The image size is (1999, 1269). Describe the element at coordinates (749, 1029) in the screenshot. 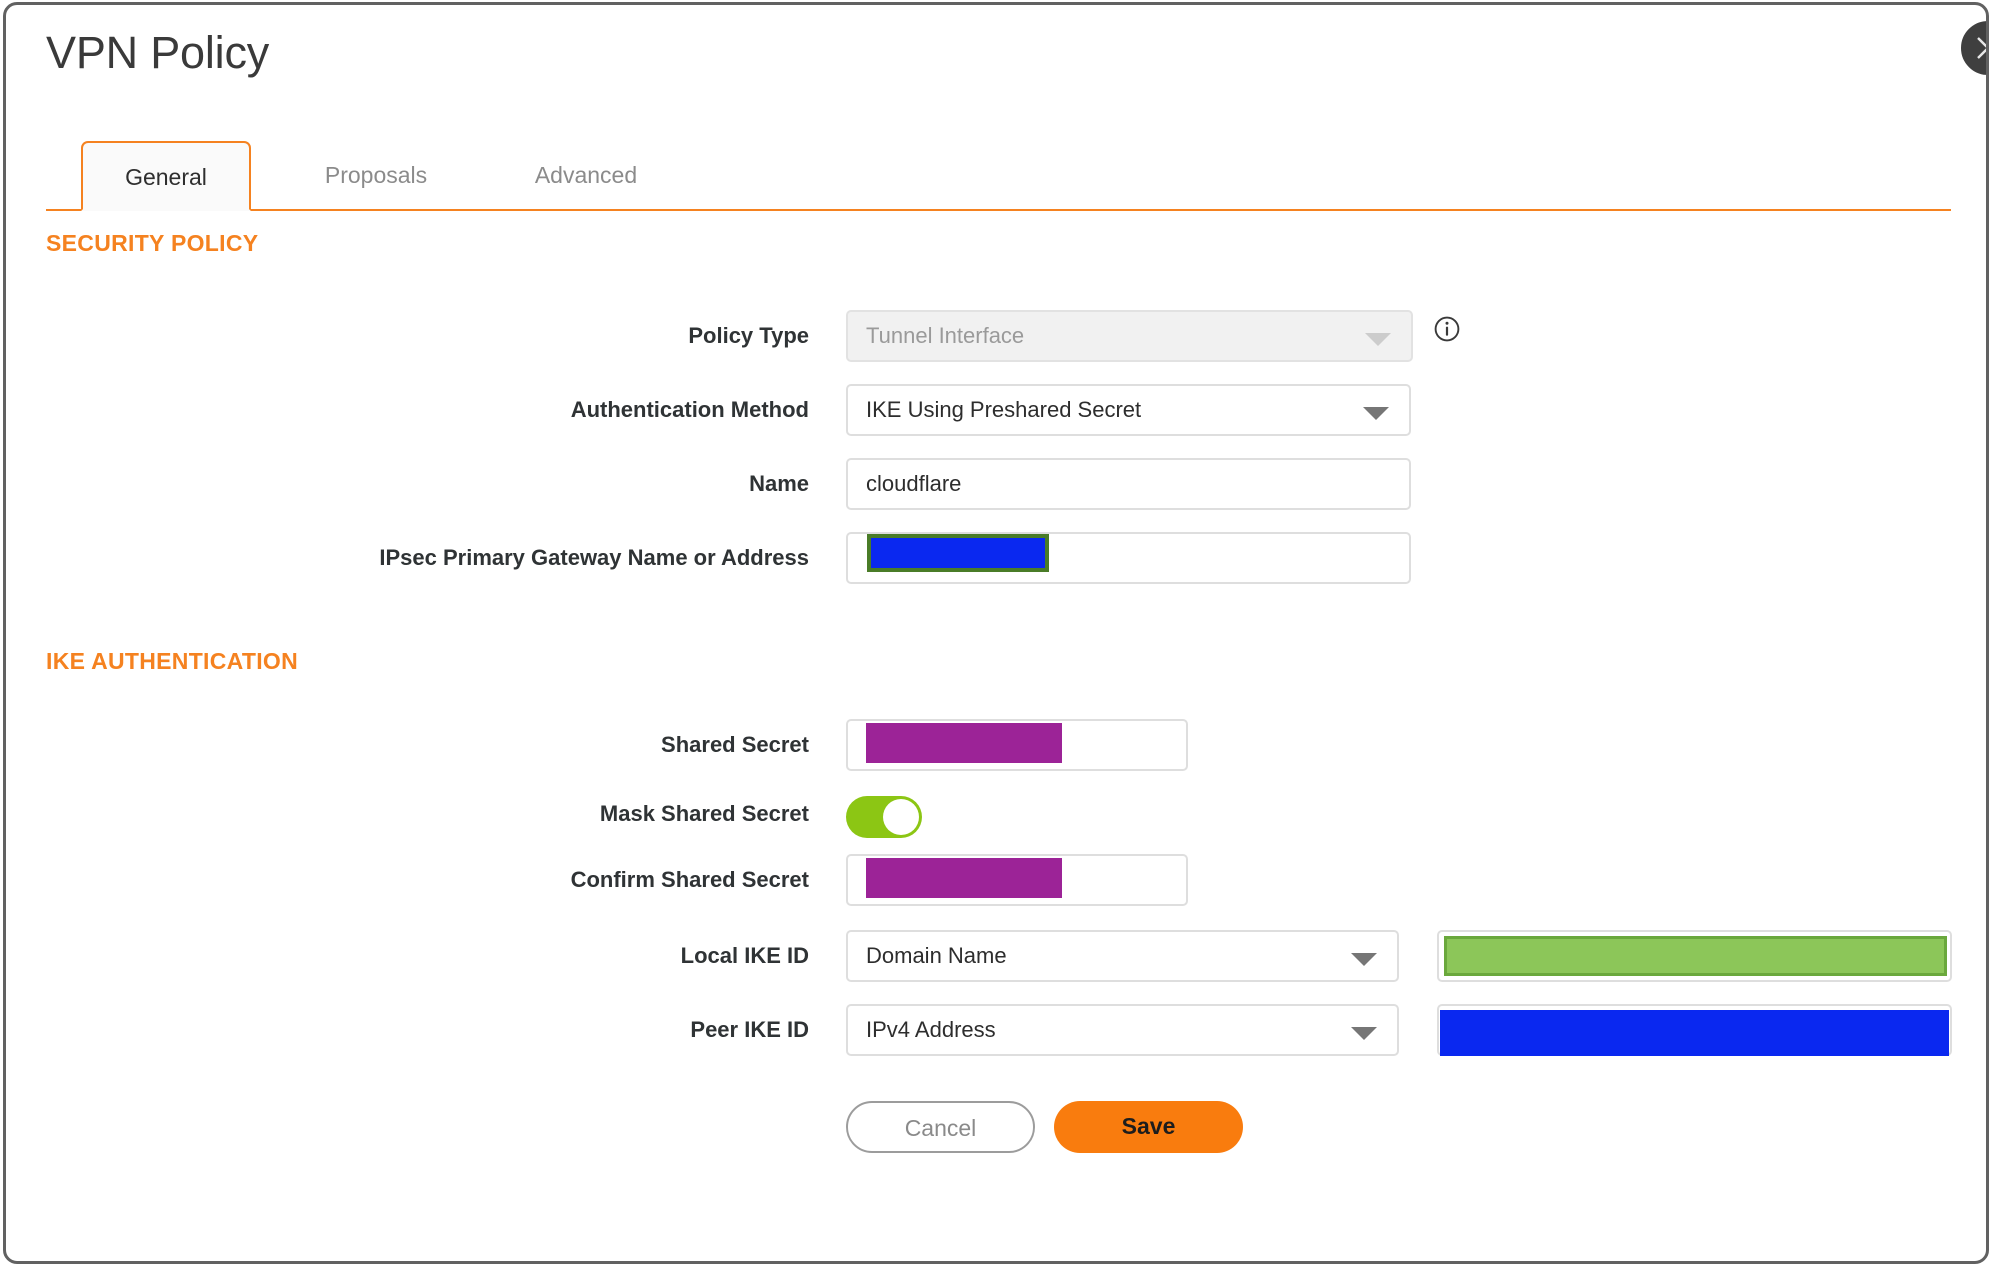

I see `label-peer-ike-id: Peer IKE ID` at that location.